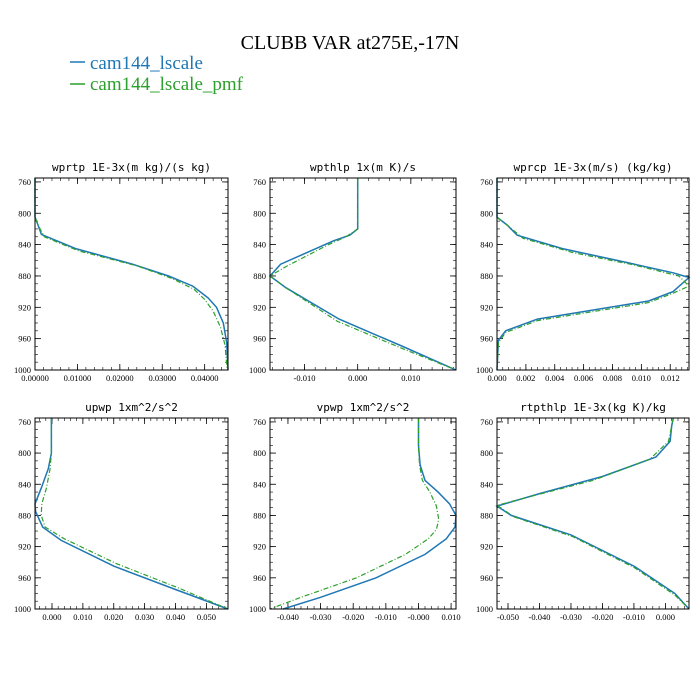 The height and width of the screenshot is (700, 700). I want to click on panel-title: wpthlp 1x(m K)/s, so click(363, 167).